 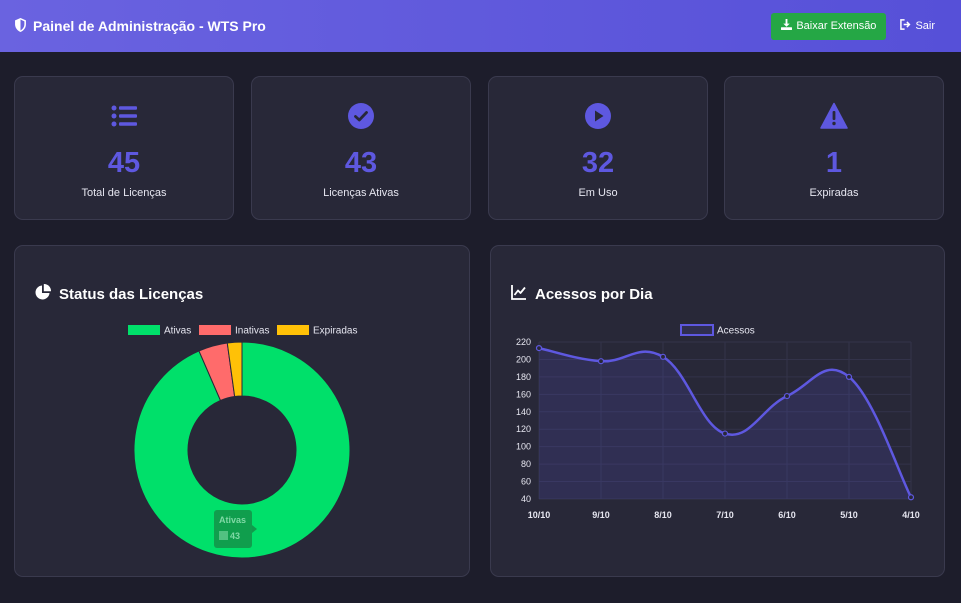 What do you see at coordinates (131, 294) in the screenshot?
I see `status-panel-title: Status das Licenças` at bounding box center [131, 294].